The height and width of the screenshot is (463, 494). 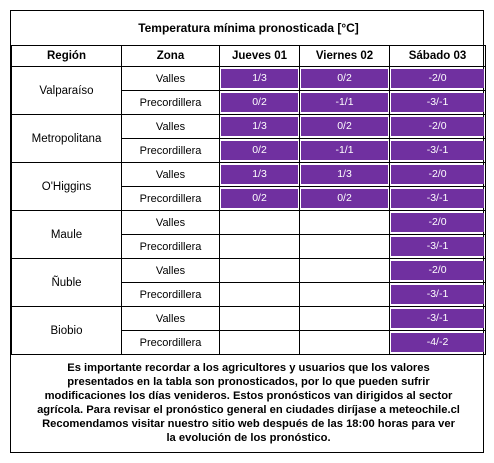 I want to click on region-name: O'Higgins, so click(x=66, y=186).